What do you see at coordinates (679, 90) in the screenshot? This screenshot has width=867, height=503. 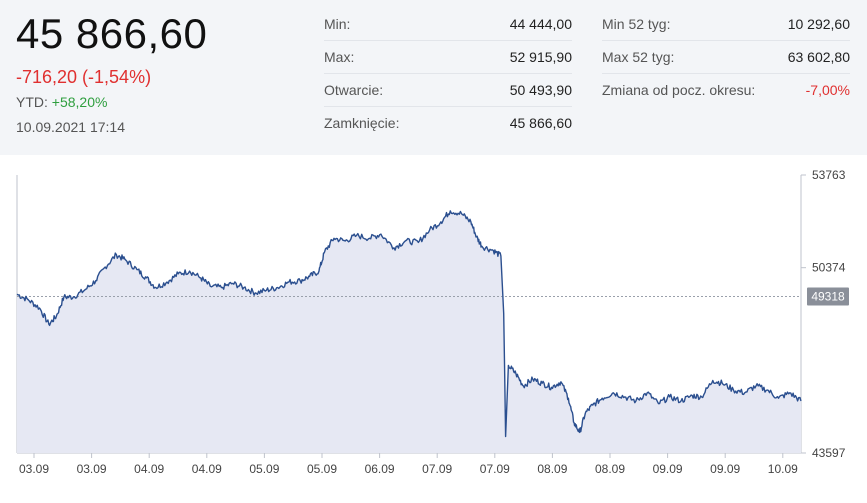 I see `stat-label: Zmiana od pocz. okresu:` at bounding box center [679, 90].